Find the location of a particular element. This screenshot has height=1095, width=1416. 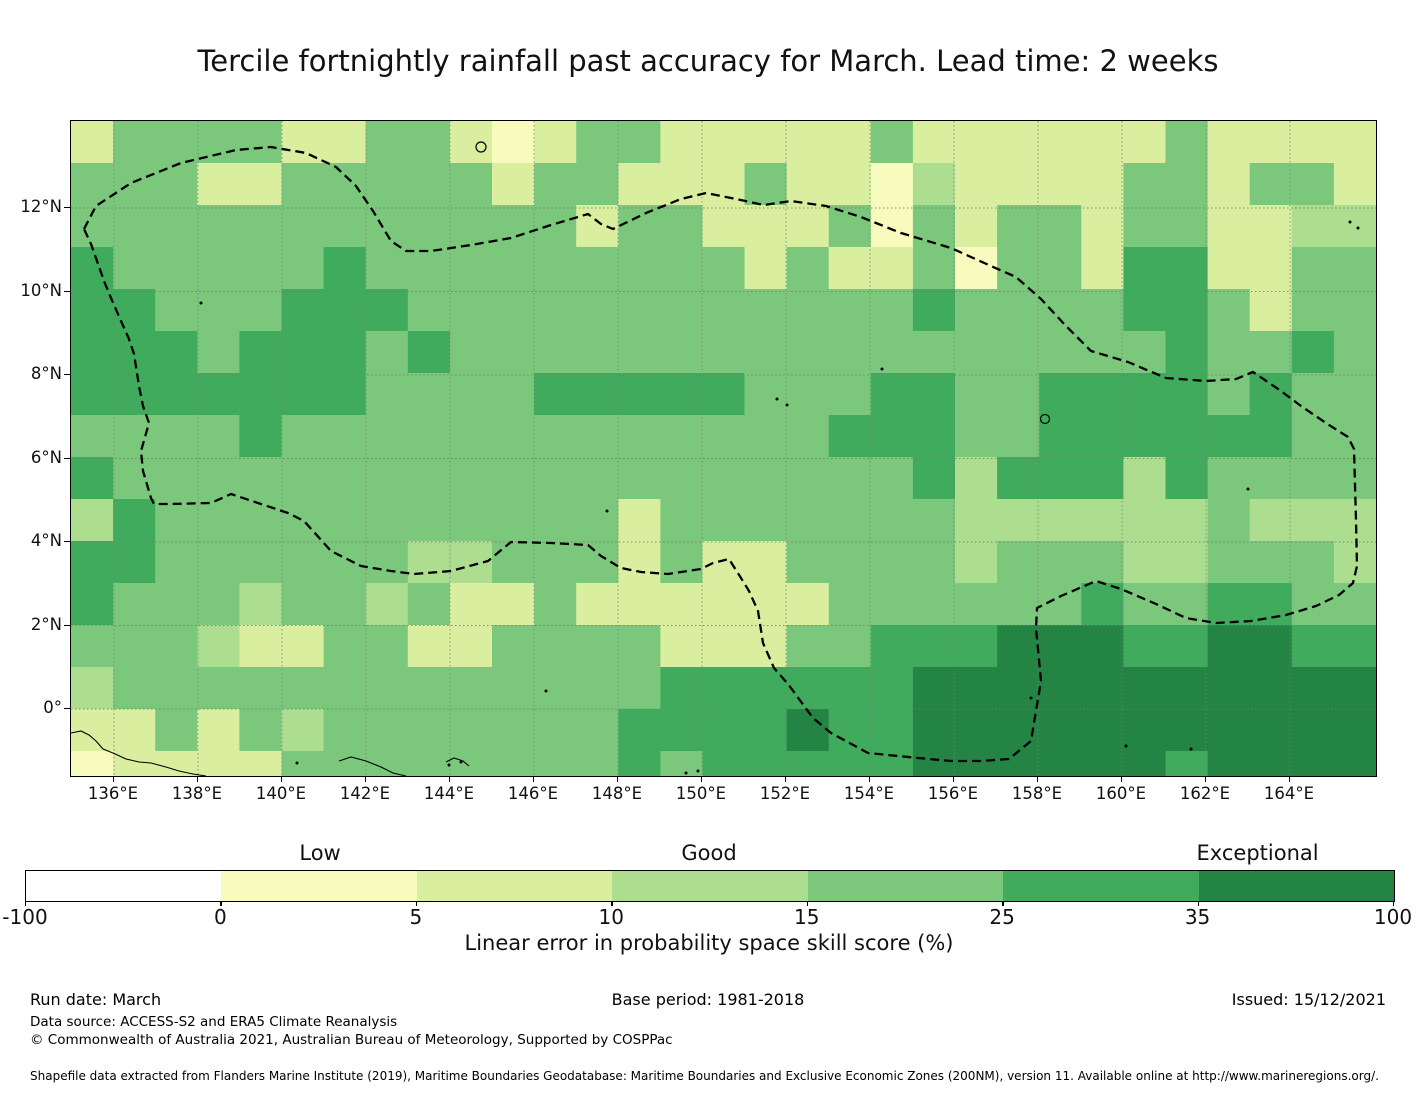

footer-run-date: Run date: March is located at coordinates (96, 999).